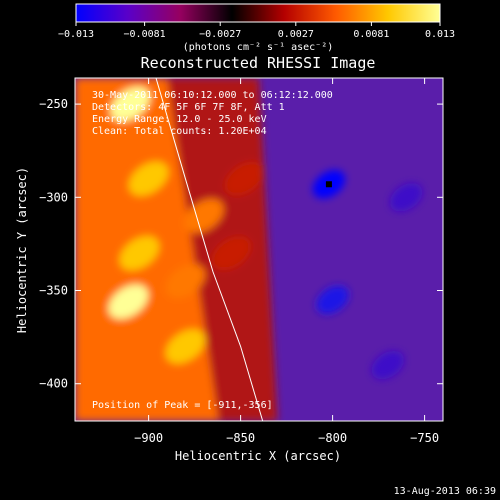 This screenshot has width=500, height=500. Describe the element at coordinates (148, 438) in the screenshot. I see `x-tick-label: −900` at that location.